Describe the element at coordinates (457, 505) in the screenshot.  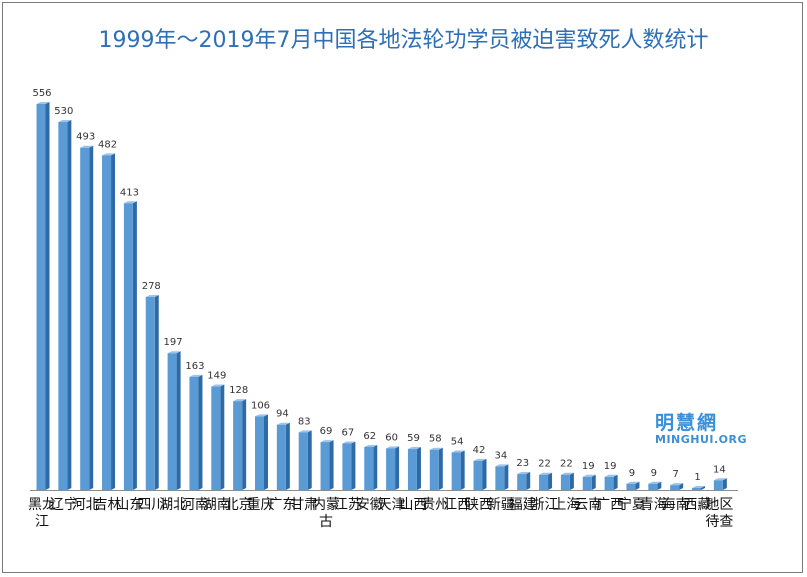
I see `category-label: 江西` at that location.